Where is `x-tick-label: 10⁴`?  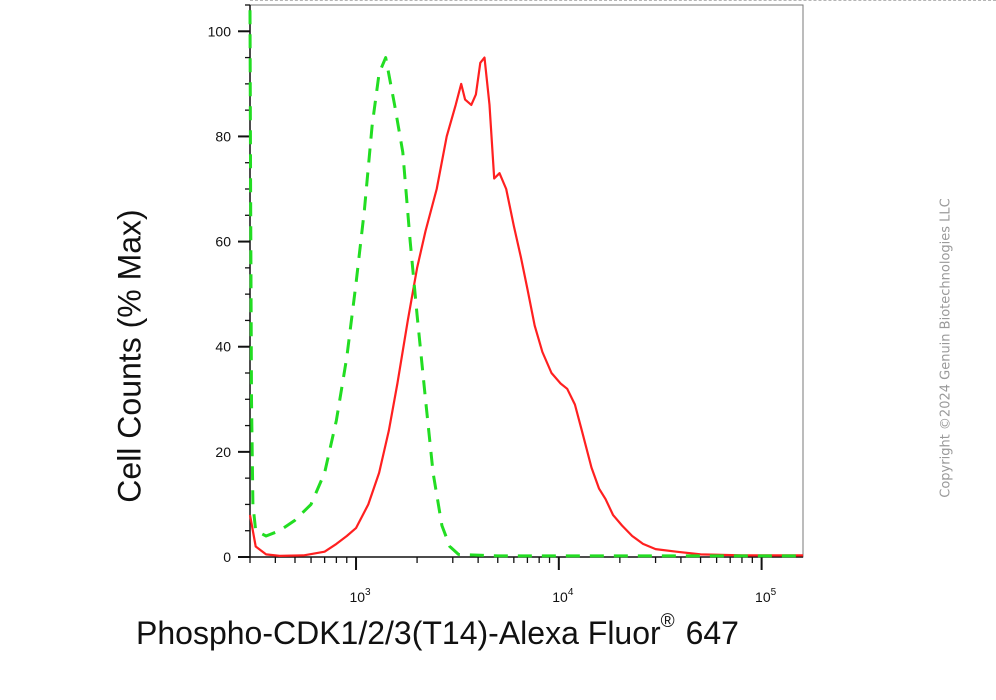 x-tick-label: 10⁴ is located at coordinates (563, 596).